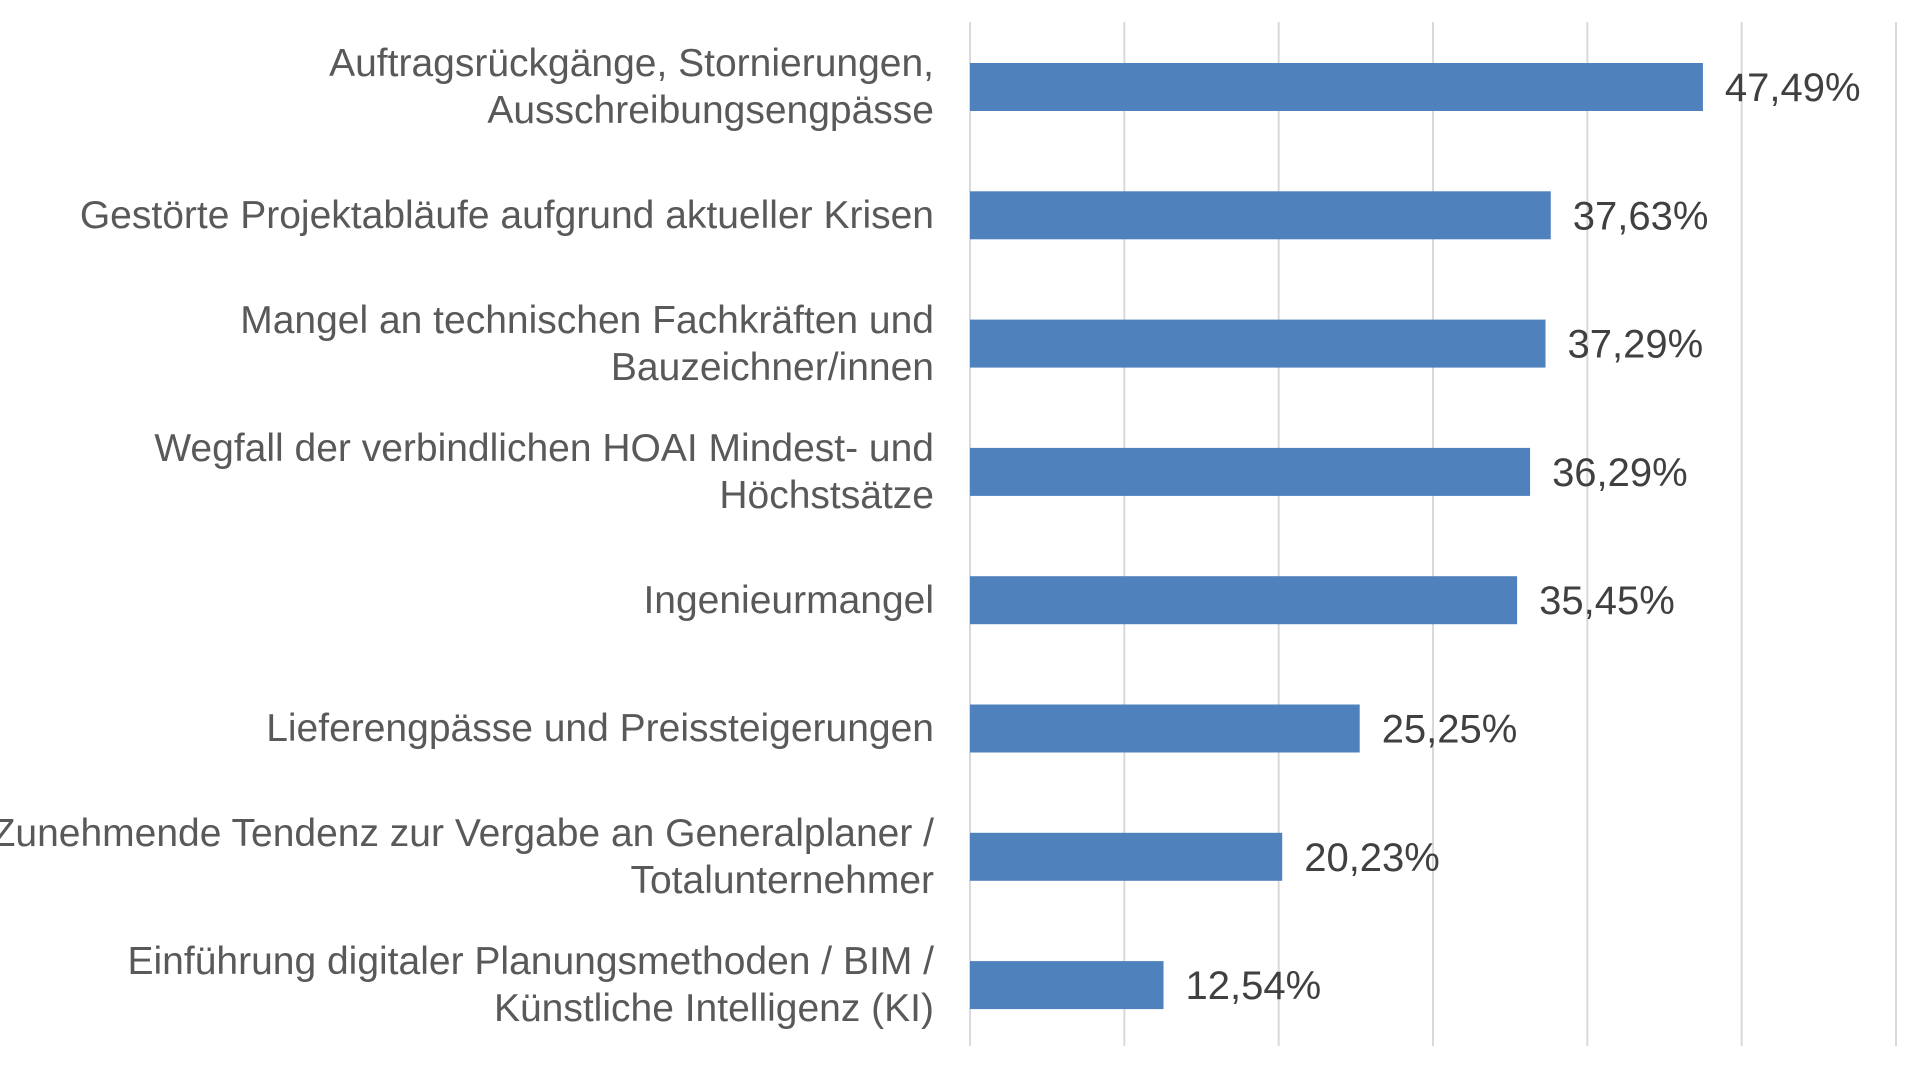 This screenshot has height=1084, width=1920. I want to click on data-label: 47,49%, so click(1793, 88).